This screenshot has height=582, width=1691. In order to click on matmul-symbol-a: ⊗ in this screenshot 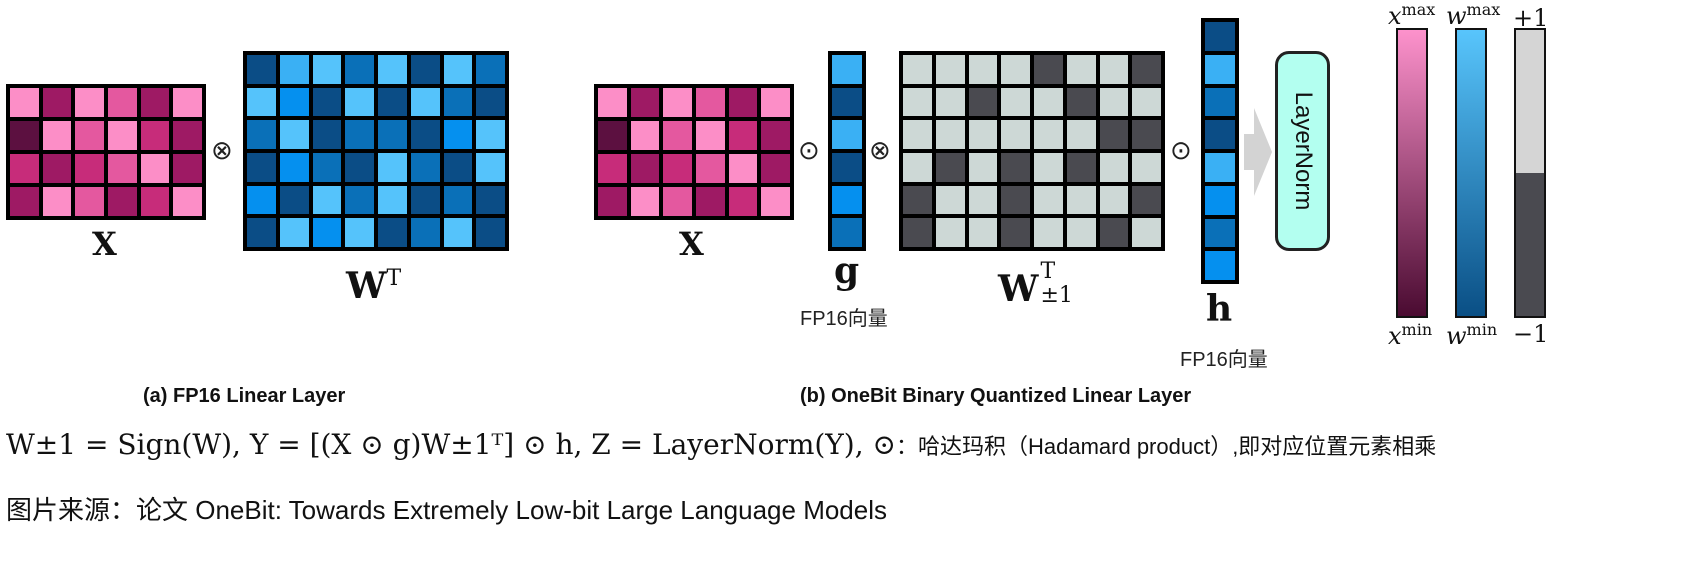, I will do `click(222, 151)`.